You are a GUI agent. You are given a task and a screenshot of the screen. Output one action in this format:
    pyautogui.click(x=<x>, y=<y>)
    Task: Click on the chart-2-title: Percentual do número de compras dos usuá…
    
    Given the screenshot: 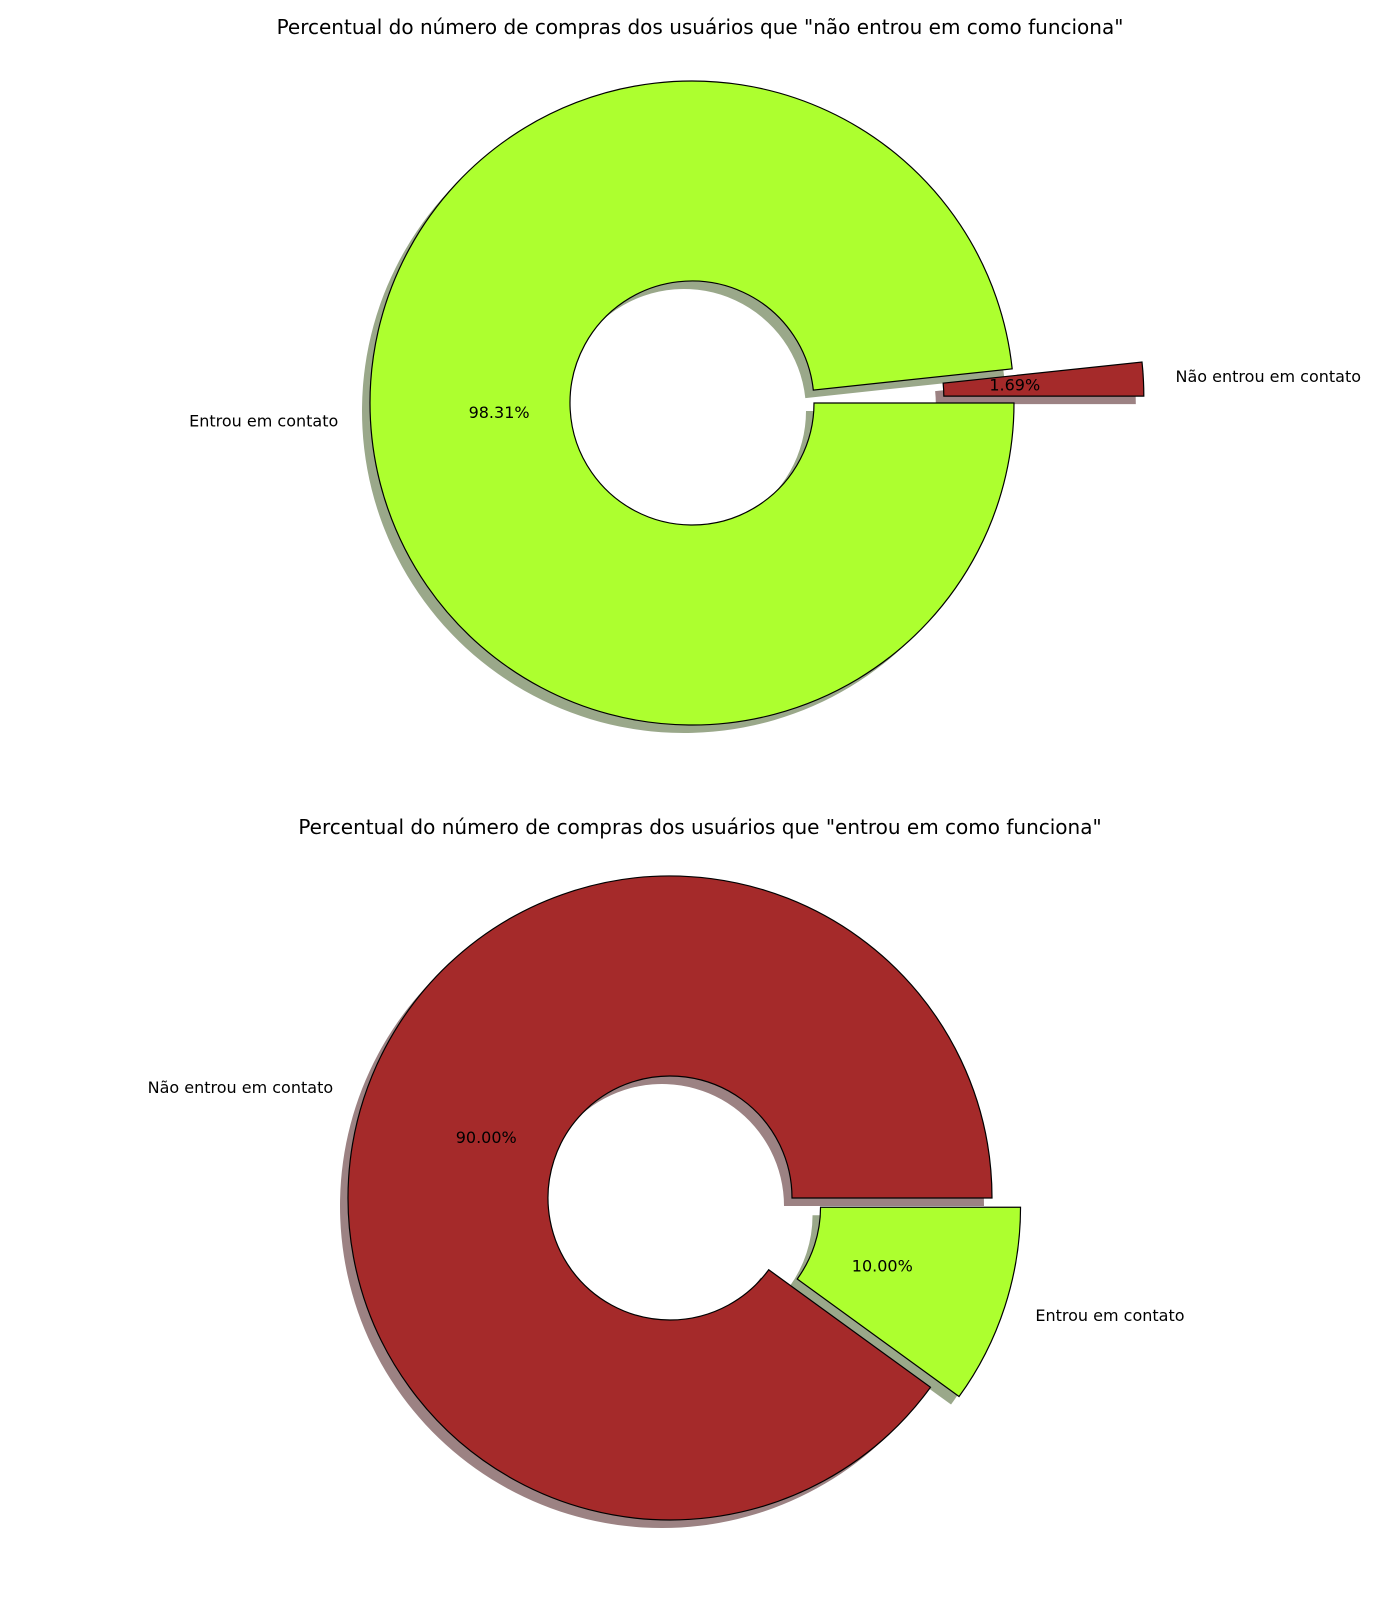 What is the action you would take?
    pyautogui.click(x=699, y=827)
    